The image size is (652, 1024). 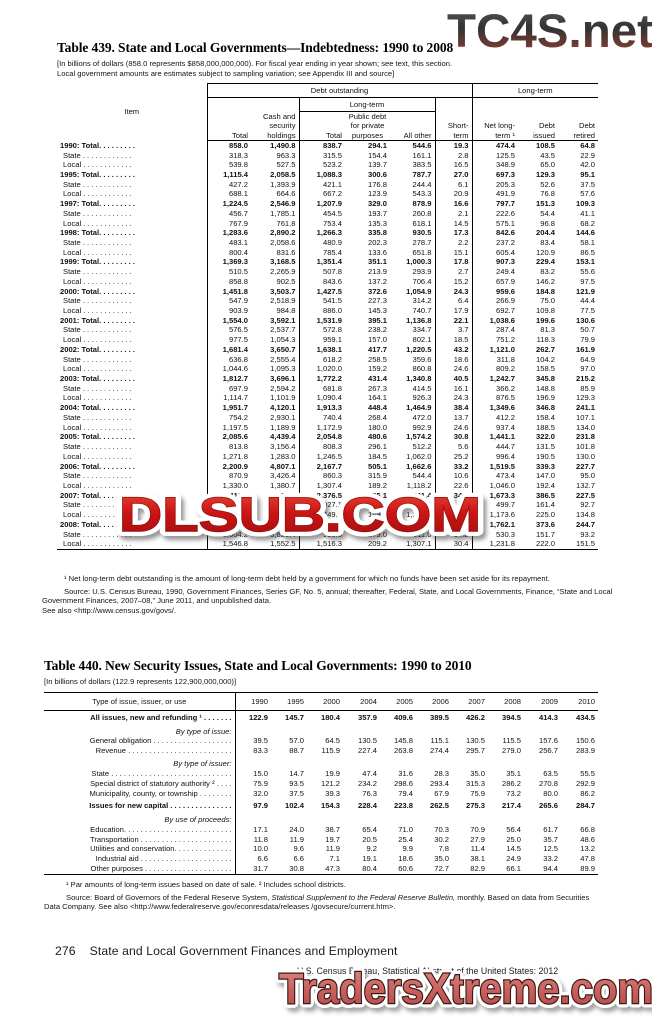 I want to click on cell-value: 15.2, so click(x=454, y=281).